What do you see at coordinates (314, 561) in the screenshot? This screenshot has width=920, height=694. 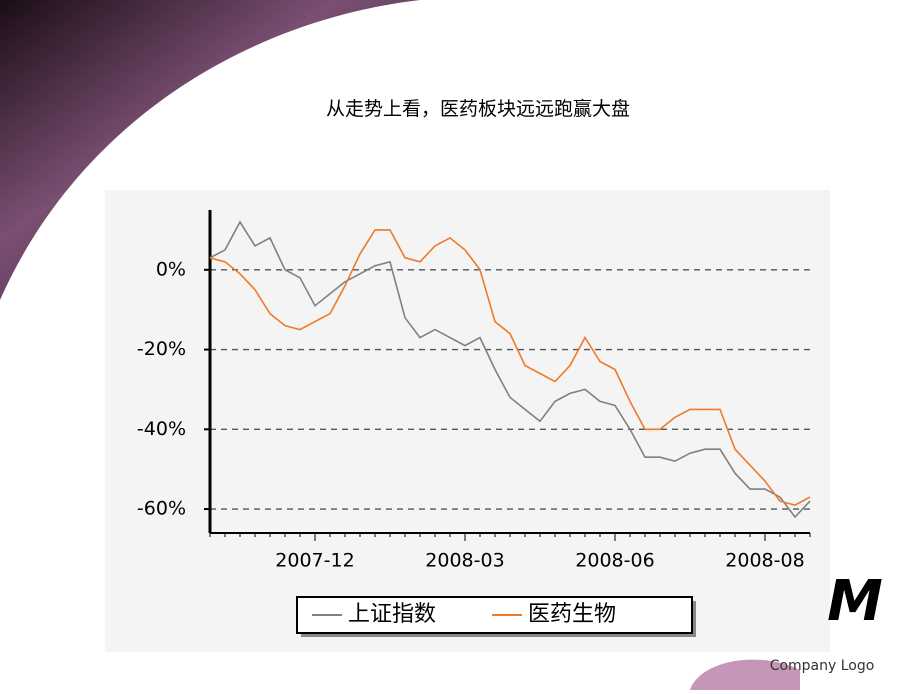 I see `x-tick-label: 2007-12` at bounding box center [314, 561].